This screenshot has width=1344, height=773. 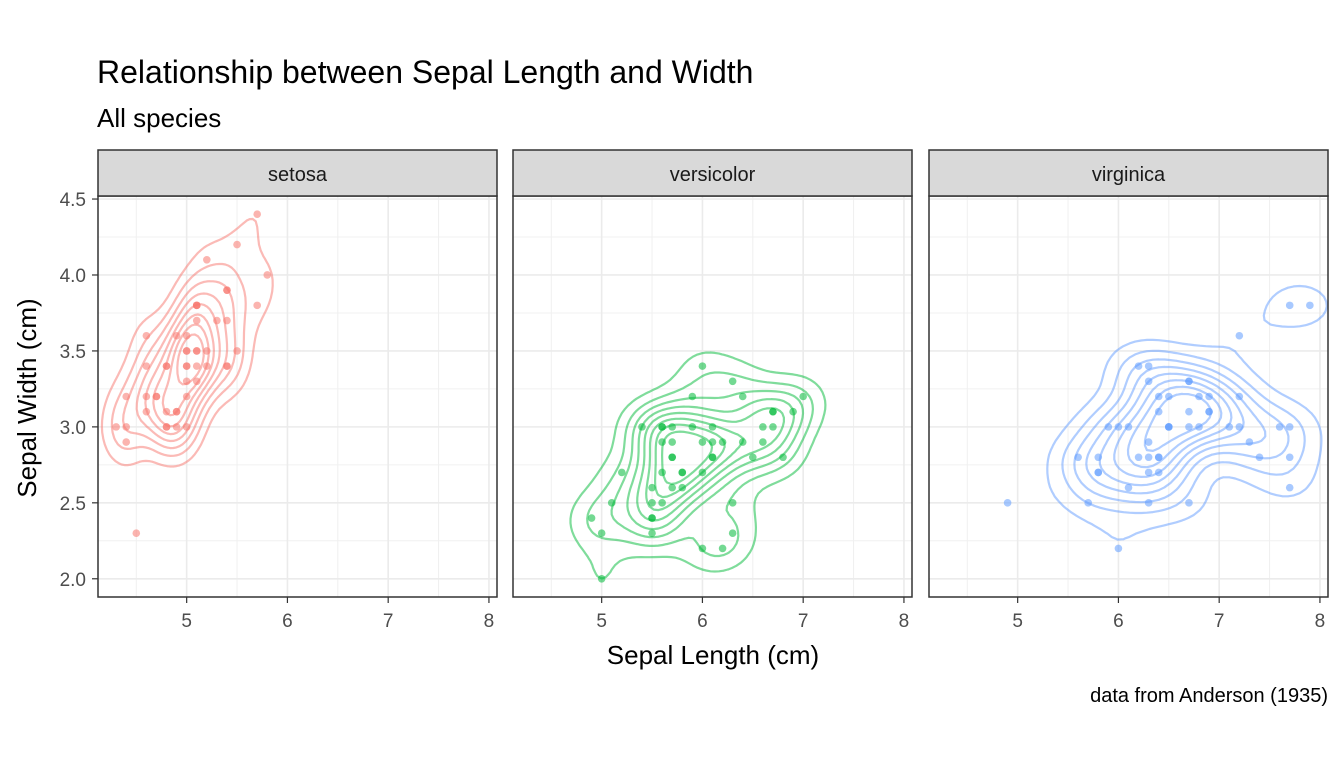 I want to click on y-tick-label: 3.0, so click(x=73, y=428).